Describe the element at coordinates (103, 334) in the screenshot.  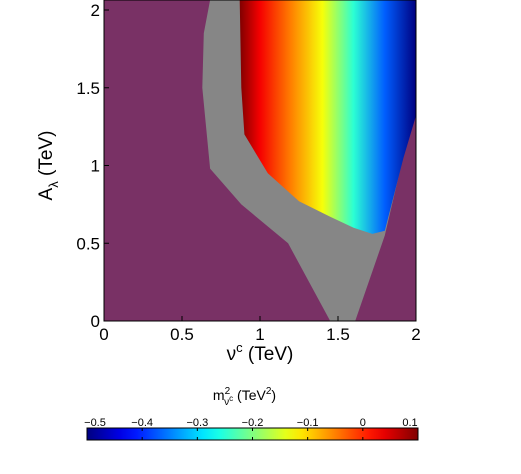
I see `x-tick-label: 0` at that location.